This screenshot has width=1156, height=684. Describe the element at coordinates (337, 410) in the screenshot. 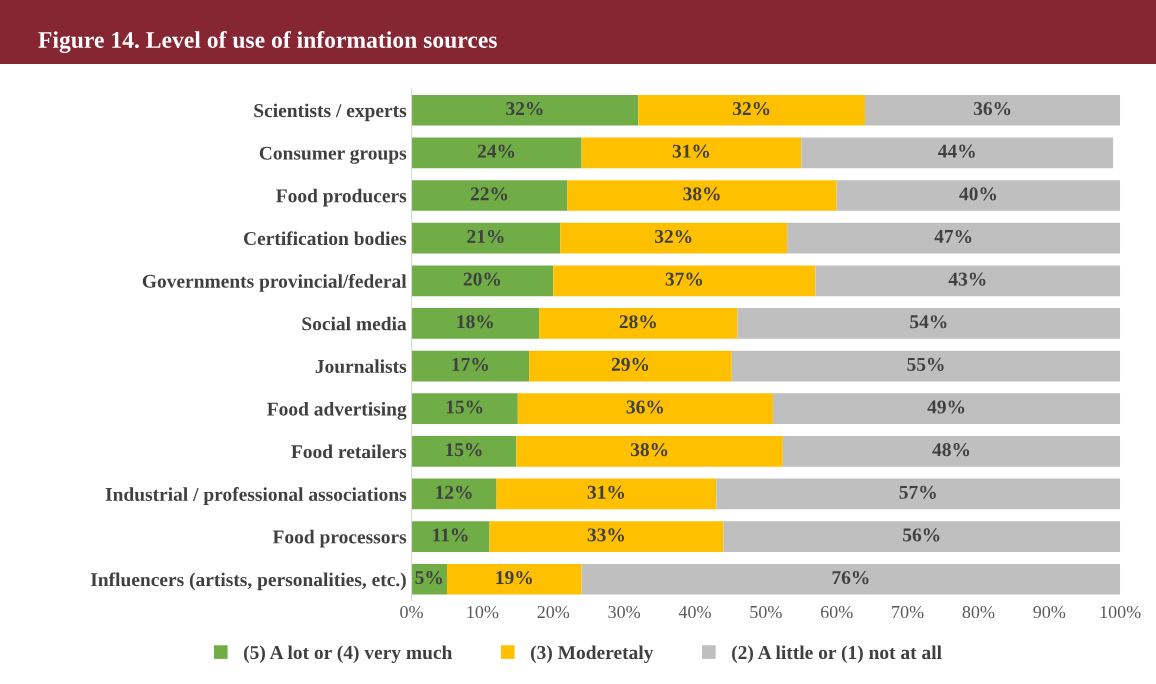

I see `y-tick-label: Food advertising` at that location.